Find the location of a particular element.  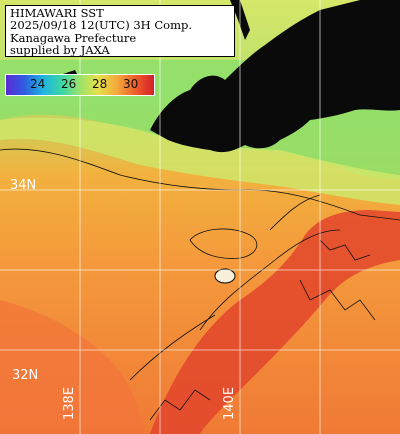

datetime-line: 2025/09/18 12(UTC) 3H Comp. is located at coordinates (101, 25).